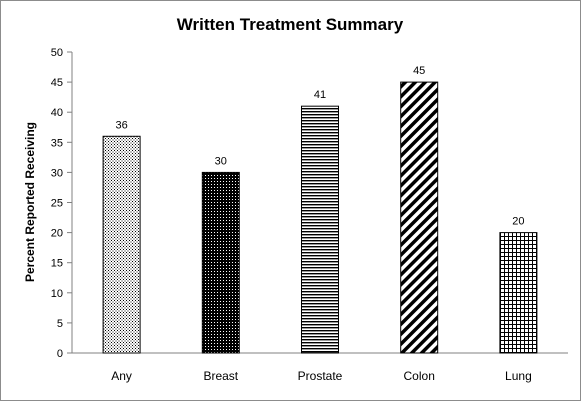 The image size is (581, 401). What do you see at coordinates (320, 95) in the screenshot?
I see `data-label-prostate: 41` at bounding box center [320, 95].